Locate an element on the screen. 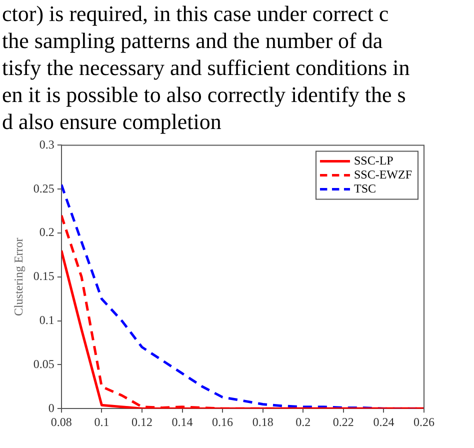  x-tick-label: 0.24 is located at coordinates (383, 421).